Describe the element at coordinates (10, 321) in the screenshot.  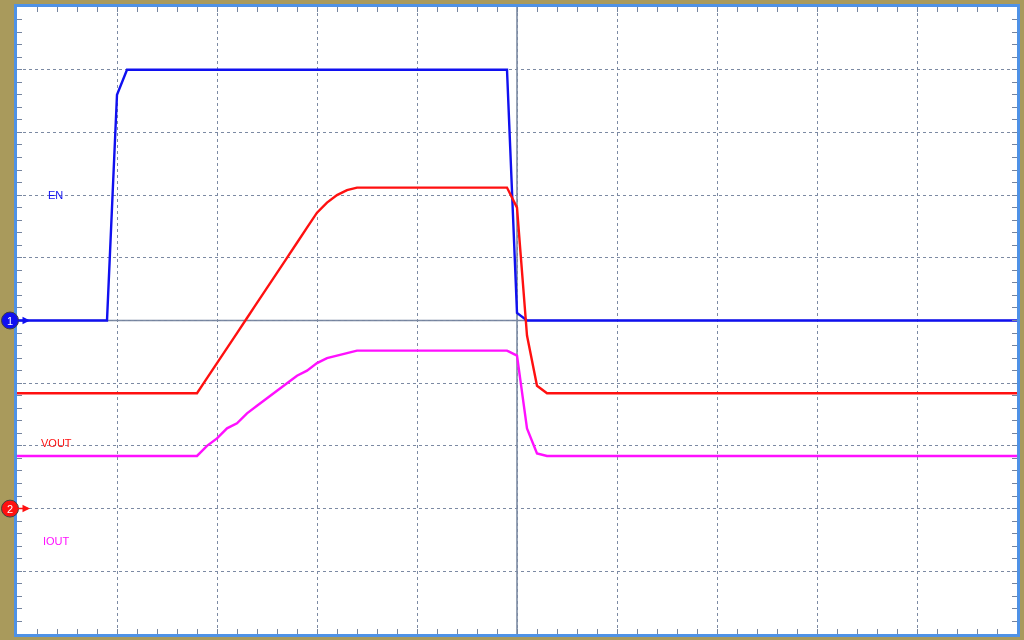
I see `annotation: 1` at that location.